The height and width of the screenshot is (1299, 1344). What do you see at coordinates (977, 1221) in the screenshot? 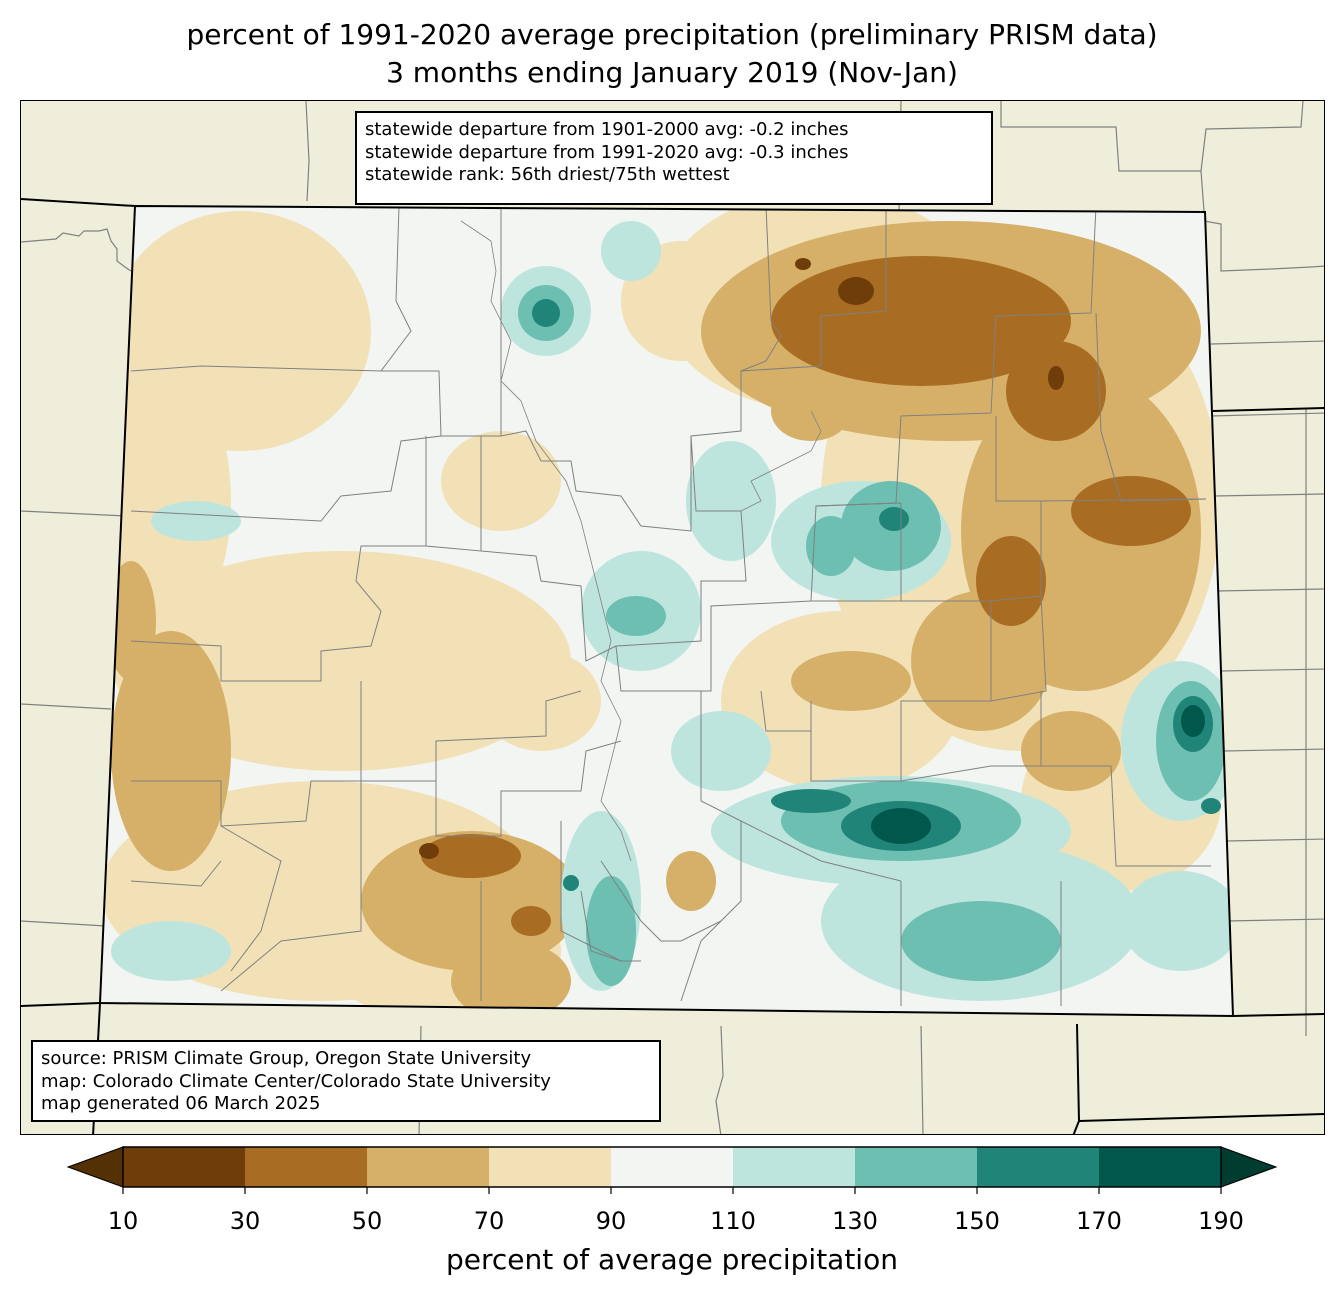
I see `colorbar-tick-label: 150` at bounding box center [977, 1221].